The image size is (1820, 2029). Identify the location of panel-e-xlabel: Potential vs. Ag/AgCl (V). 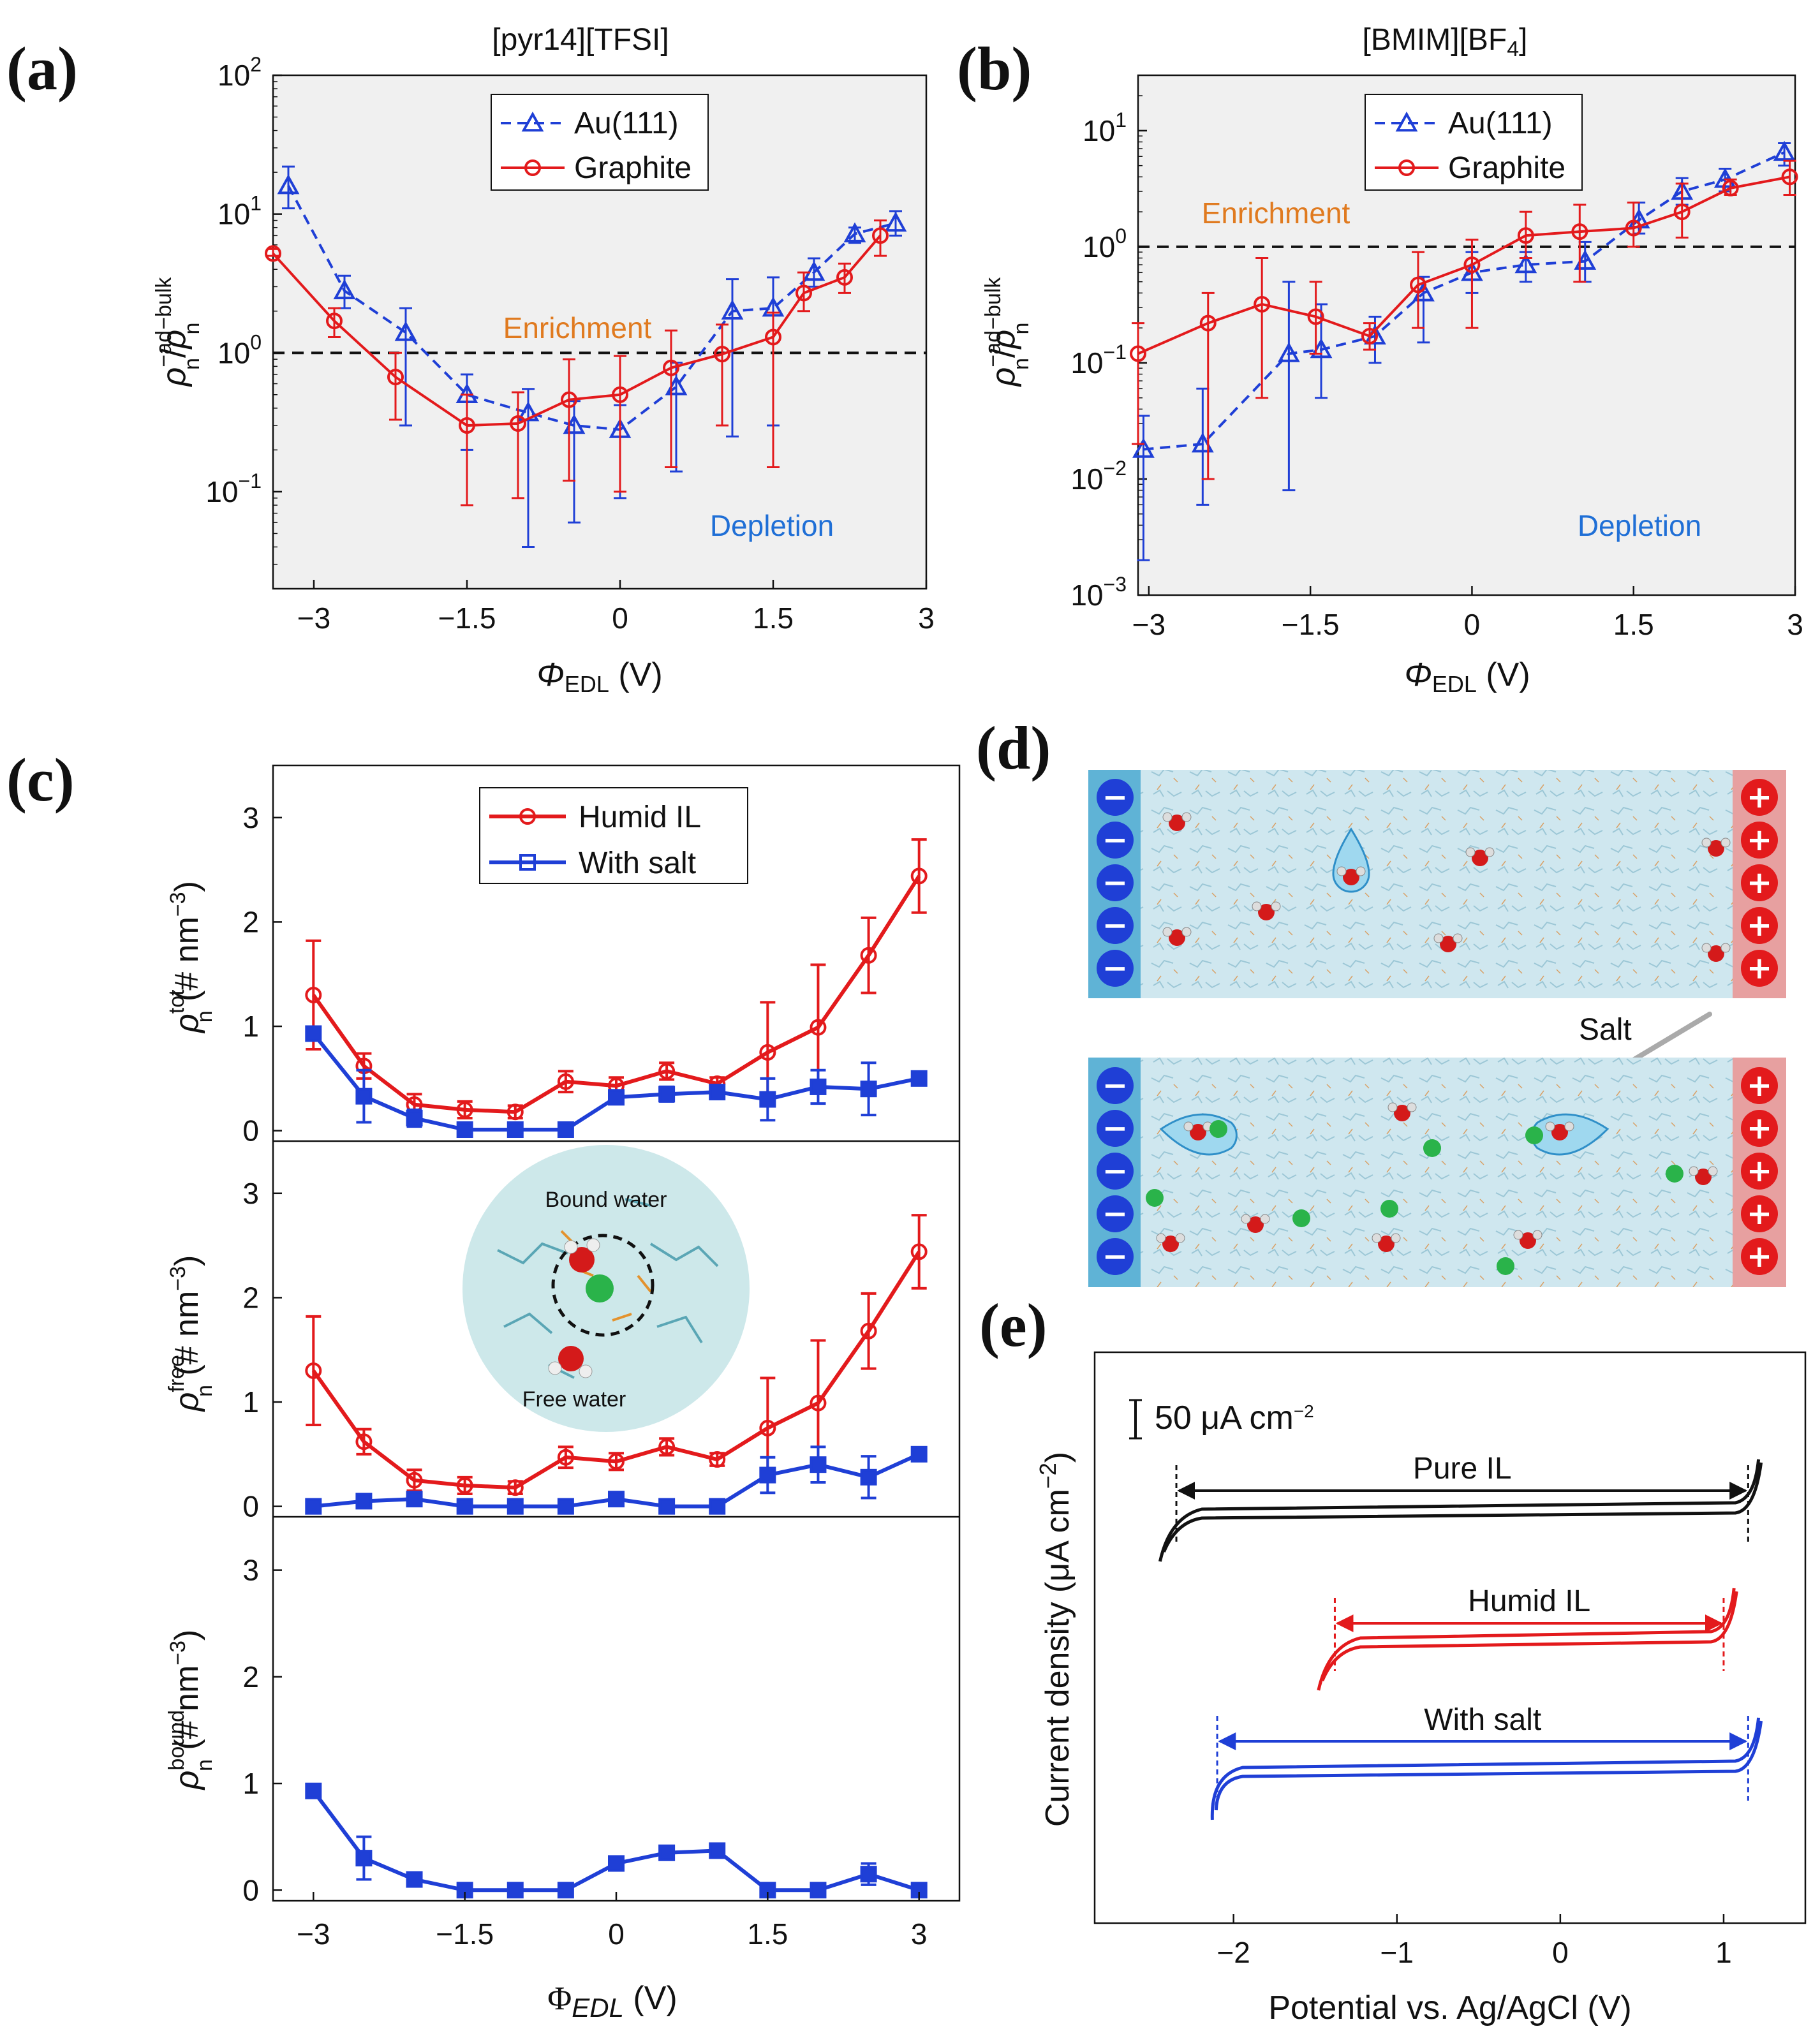
(1449, 2007).